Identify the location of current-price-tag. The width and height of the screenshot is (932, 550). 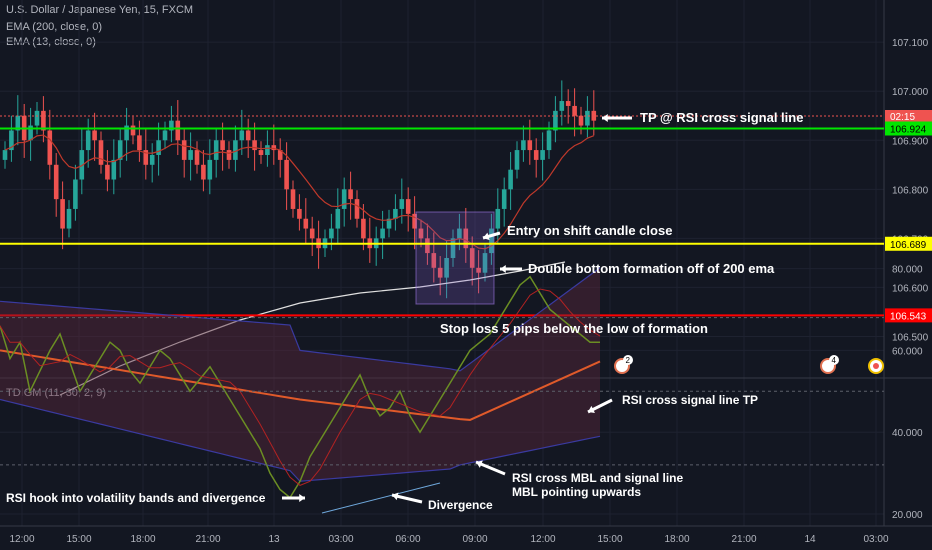
(908, 116).